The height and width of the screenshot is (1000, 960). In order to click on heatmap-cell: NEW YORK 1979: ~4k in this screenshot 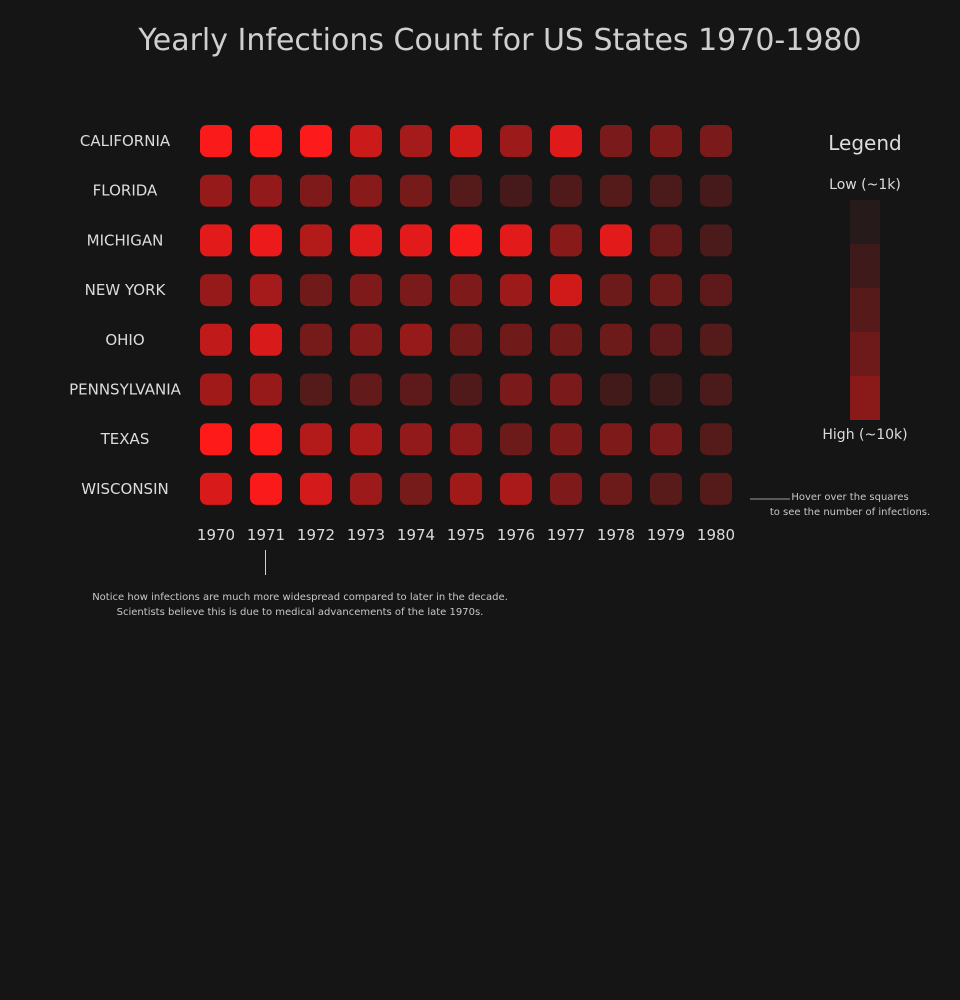, I will do `click(666, 290)`.